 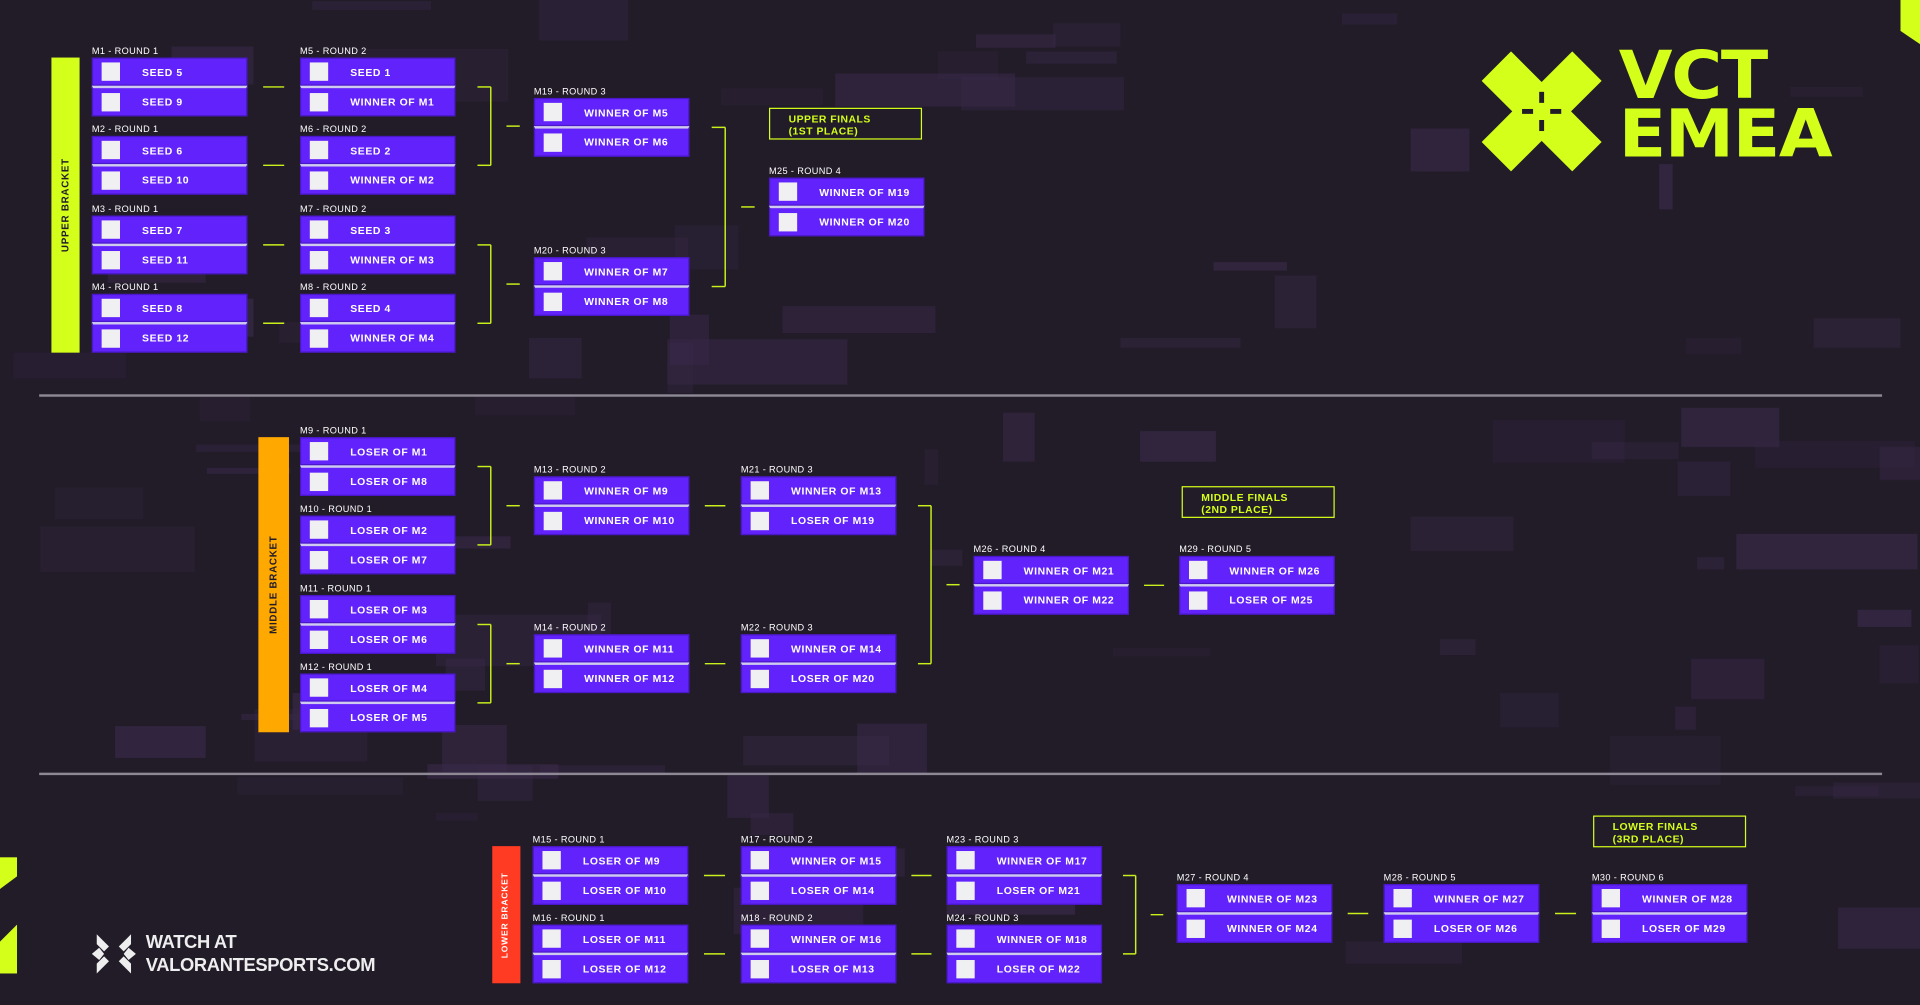 I want to click on match-slot: LOSER OF M4, so click(x=378, y=687).